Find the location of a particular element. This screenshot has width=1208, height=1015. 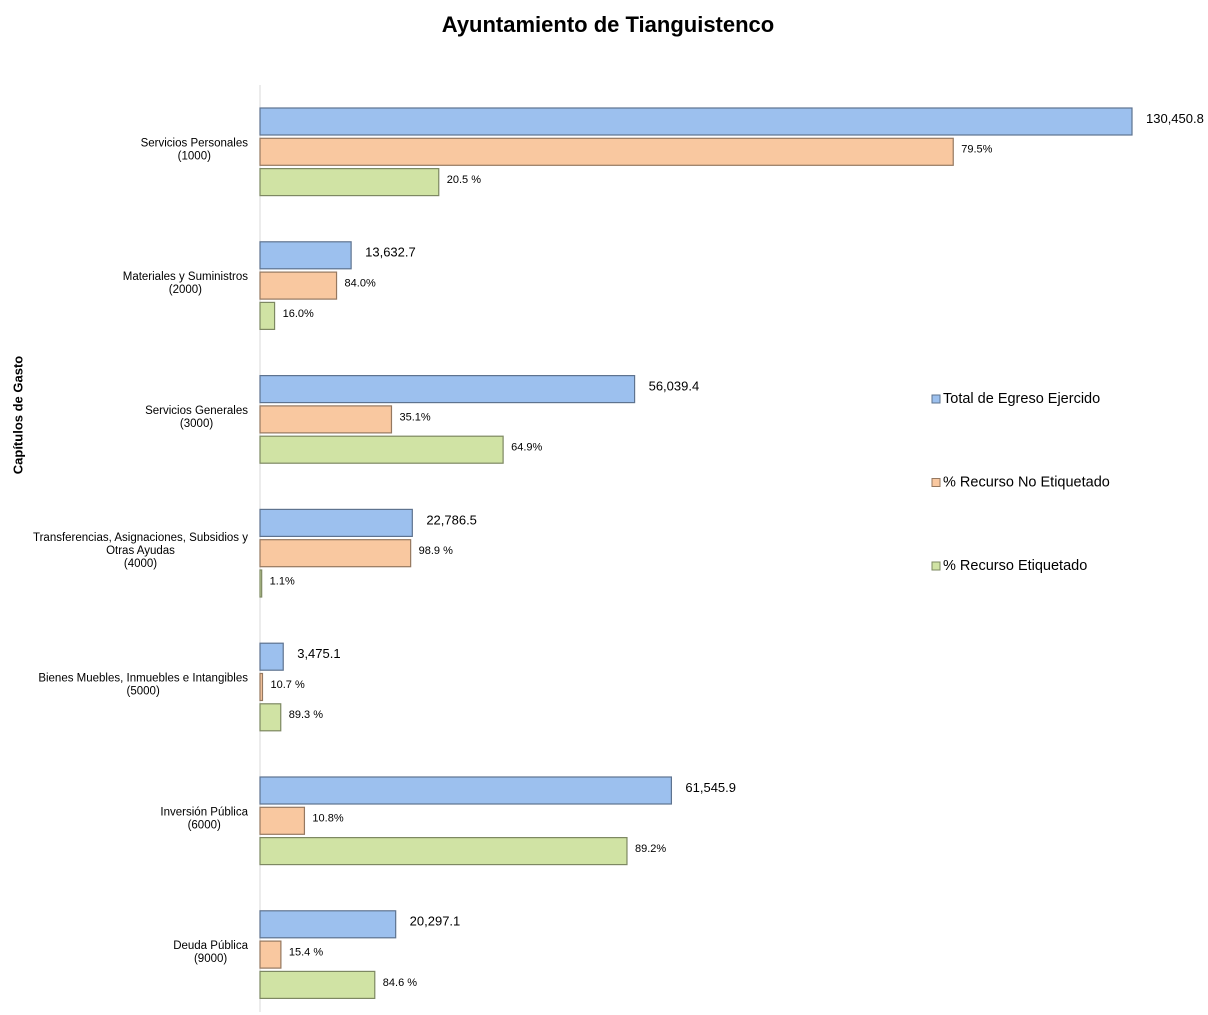

data-label: 20,297.1 is located at coordinates (435, 921).